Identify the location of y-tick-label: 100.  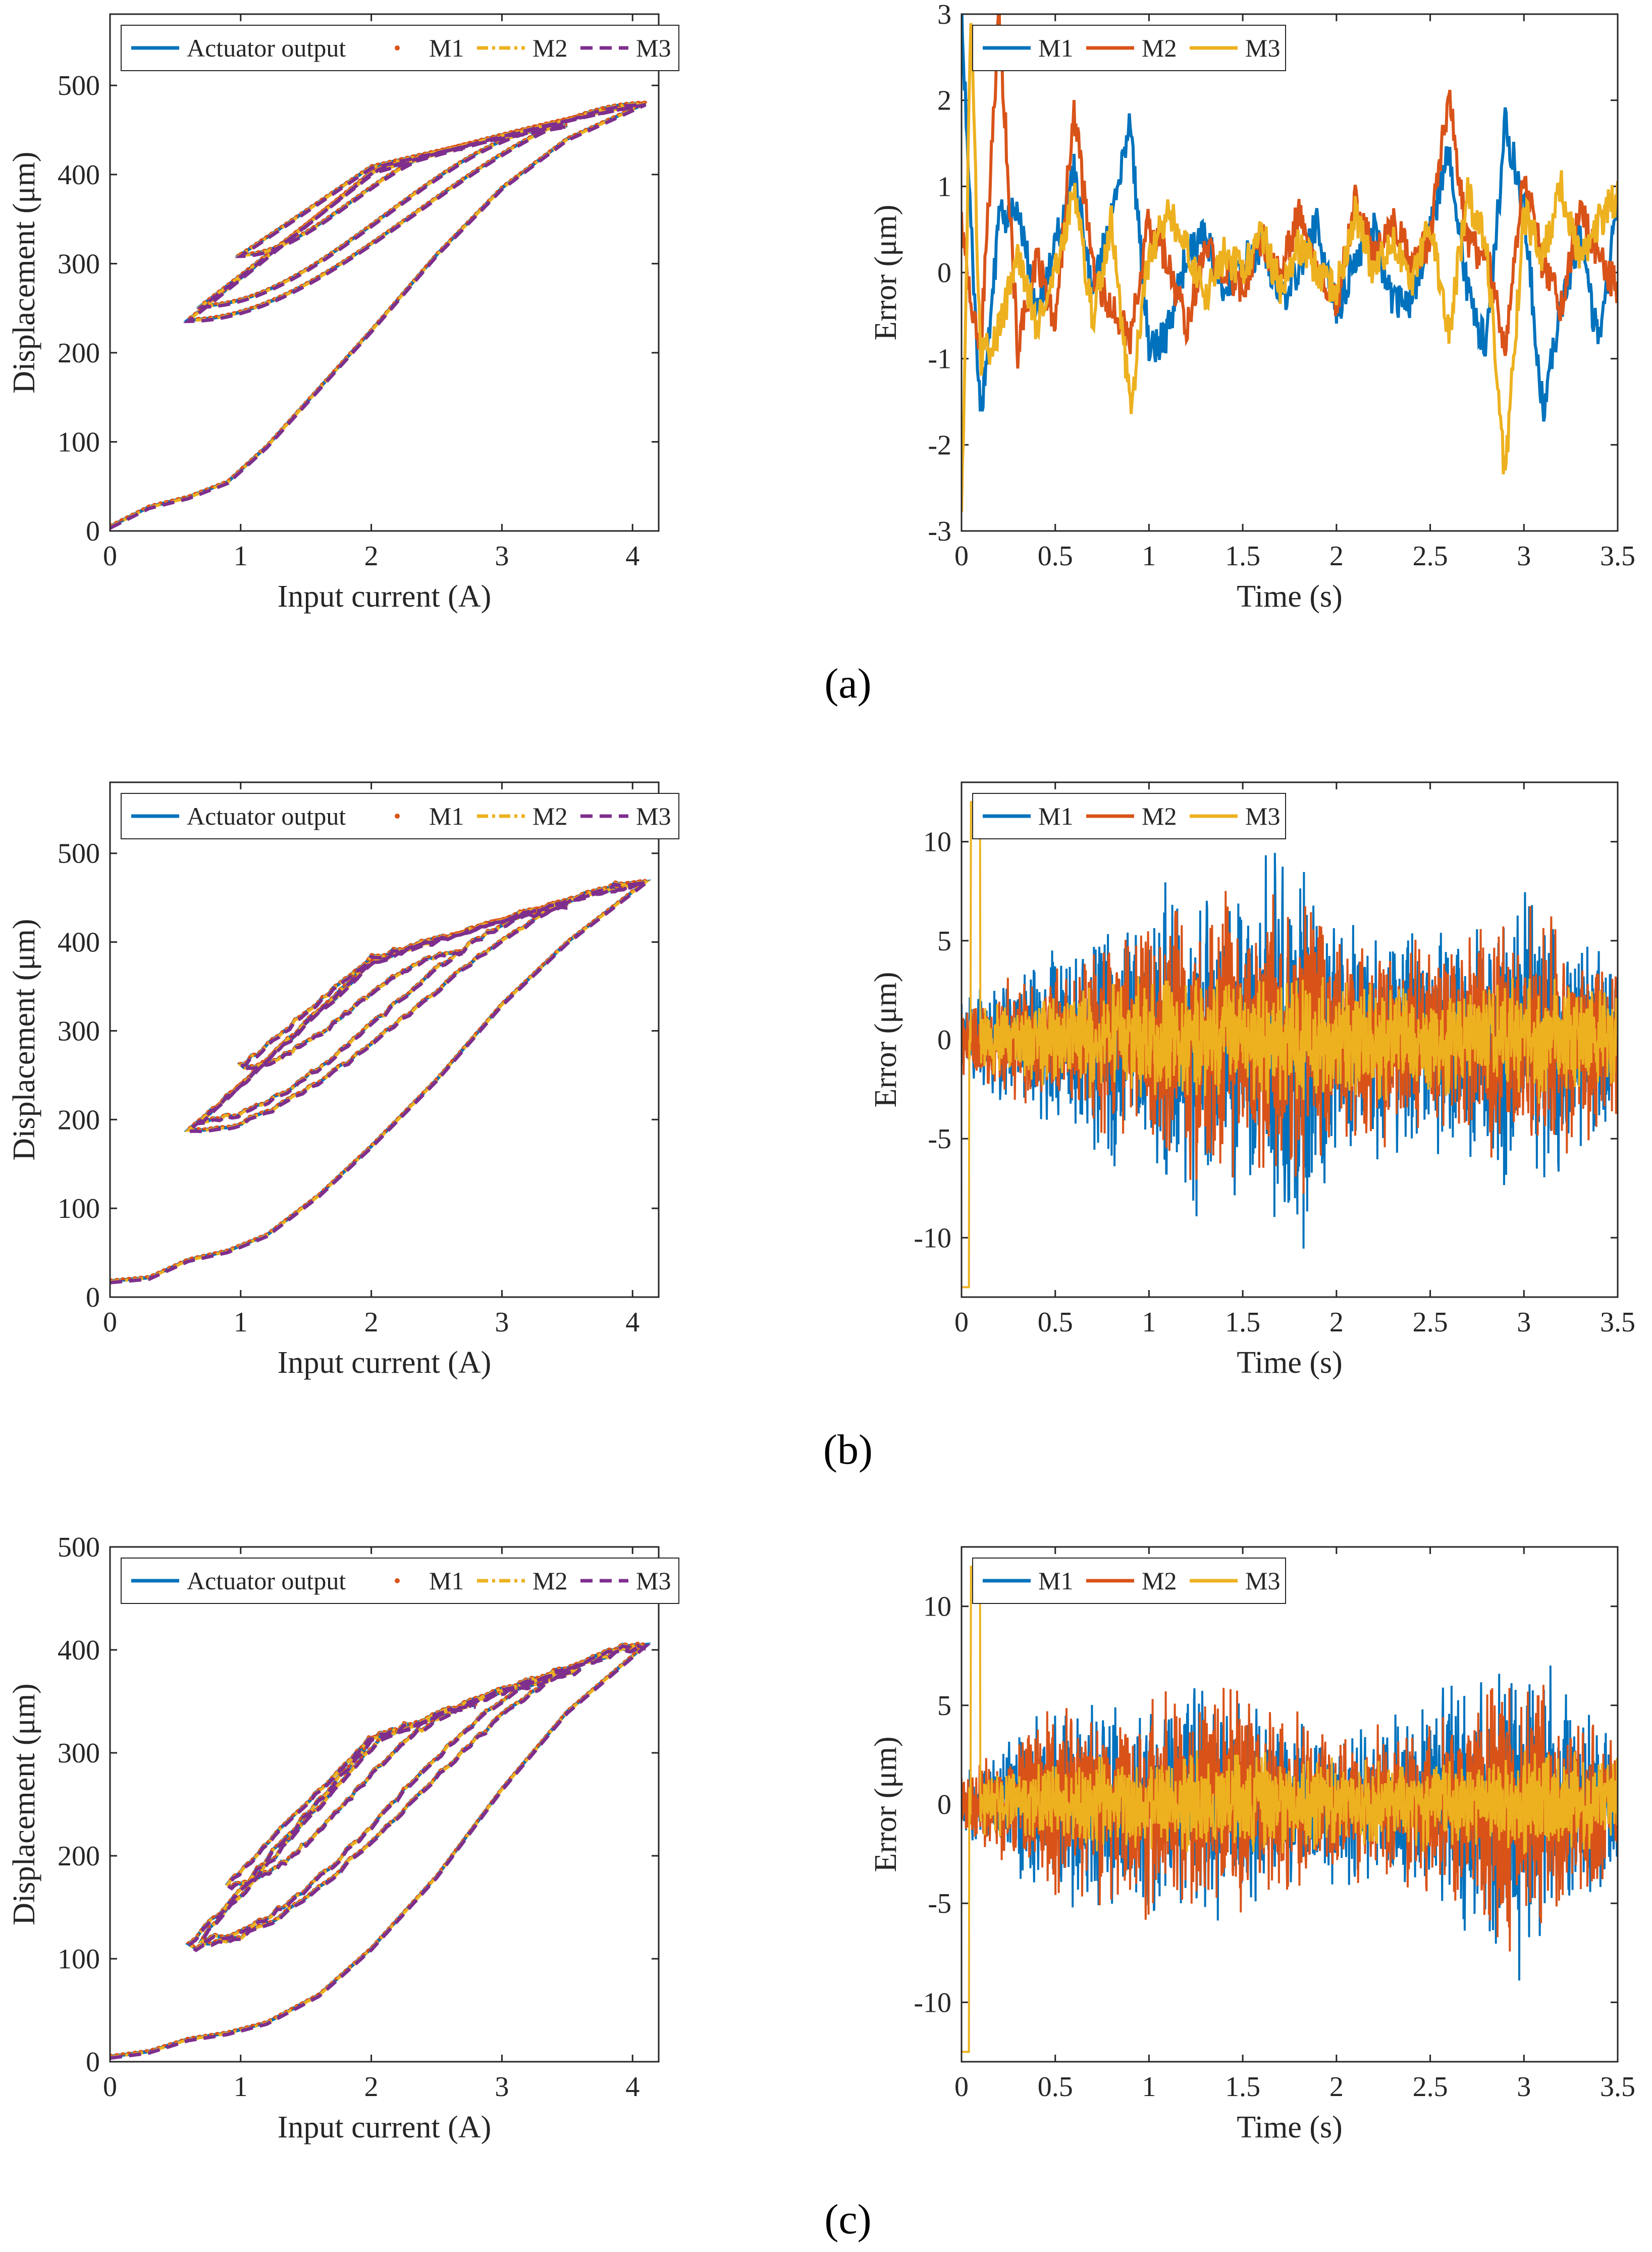
(79, 1208).